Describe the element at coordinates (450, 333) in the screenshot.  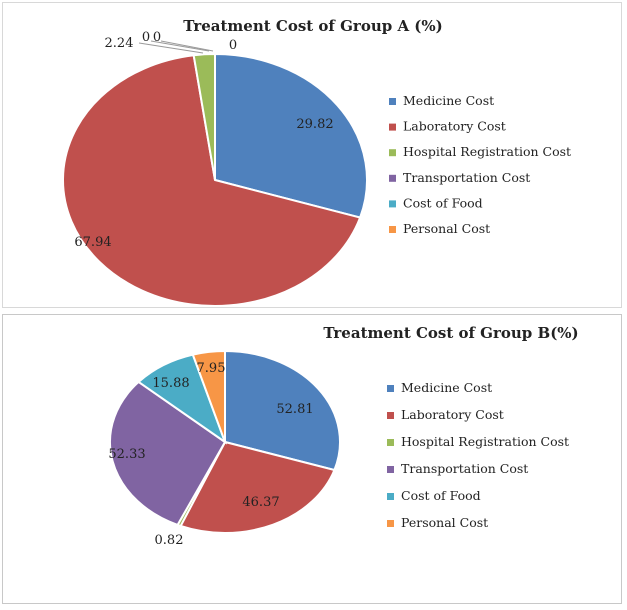
I see `chart-b-title: Treatment Cost of Group B(%)` at that location.